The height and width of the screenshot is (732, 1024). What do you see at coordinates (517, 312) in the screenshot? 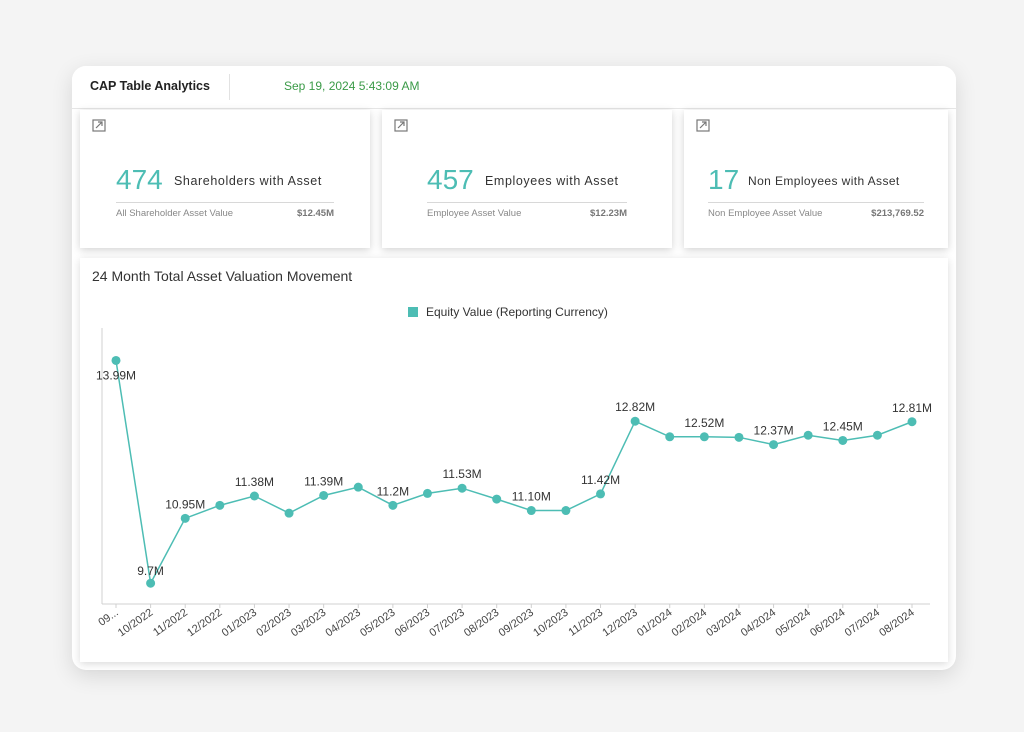
I see `legend-label: Equity Value (Reporting Currency)` at bounding box center [517, 312].